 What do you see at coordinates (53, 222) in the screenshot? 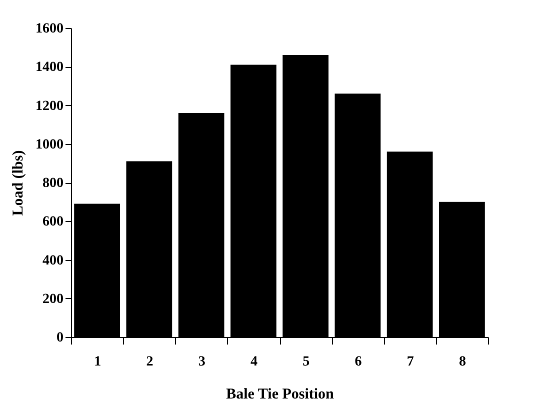
I see `y-tick-label: 600` at bounding box center [53, 222].